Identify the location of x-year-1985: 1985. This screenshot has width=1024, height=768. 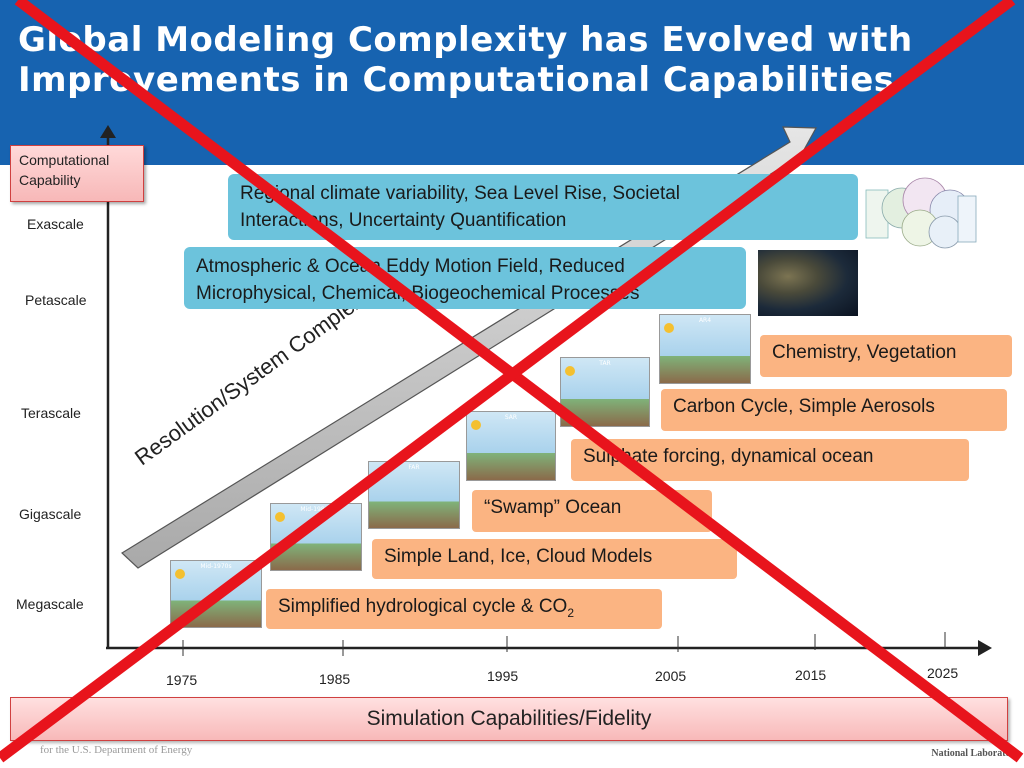
(335, 679).